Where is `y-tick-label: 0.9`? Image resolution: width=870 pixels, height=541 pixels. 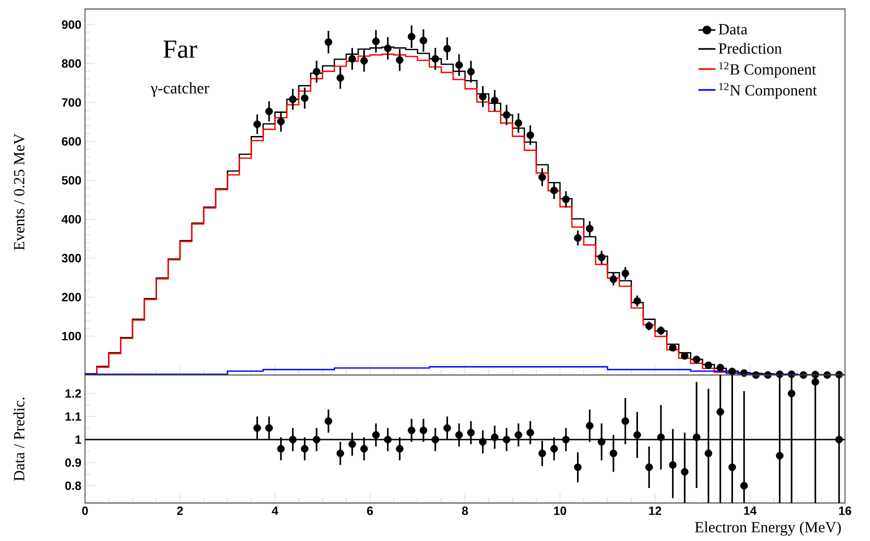
y-tick-label: 0.9 is located at coordinates (73, 462).